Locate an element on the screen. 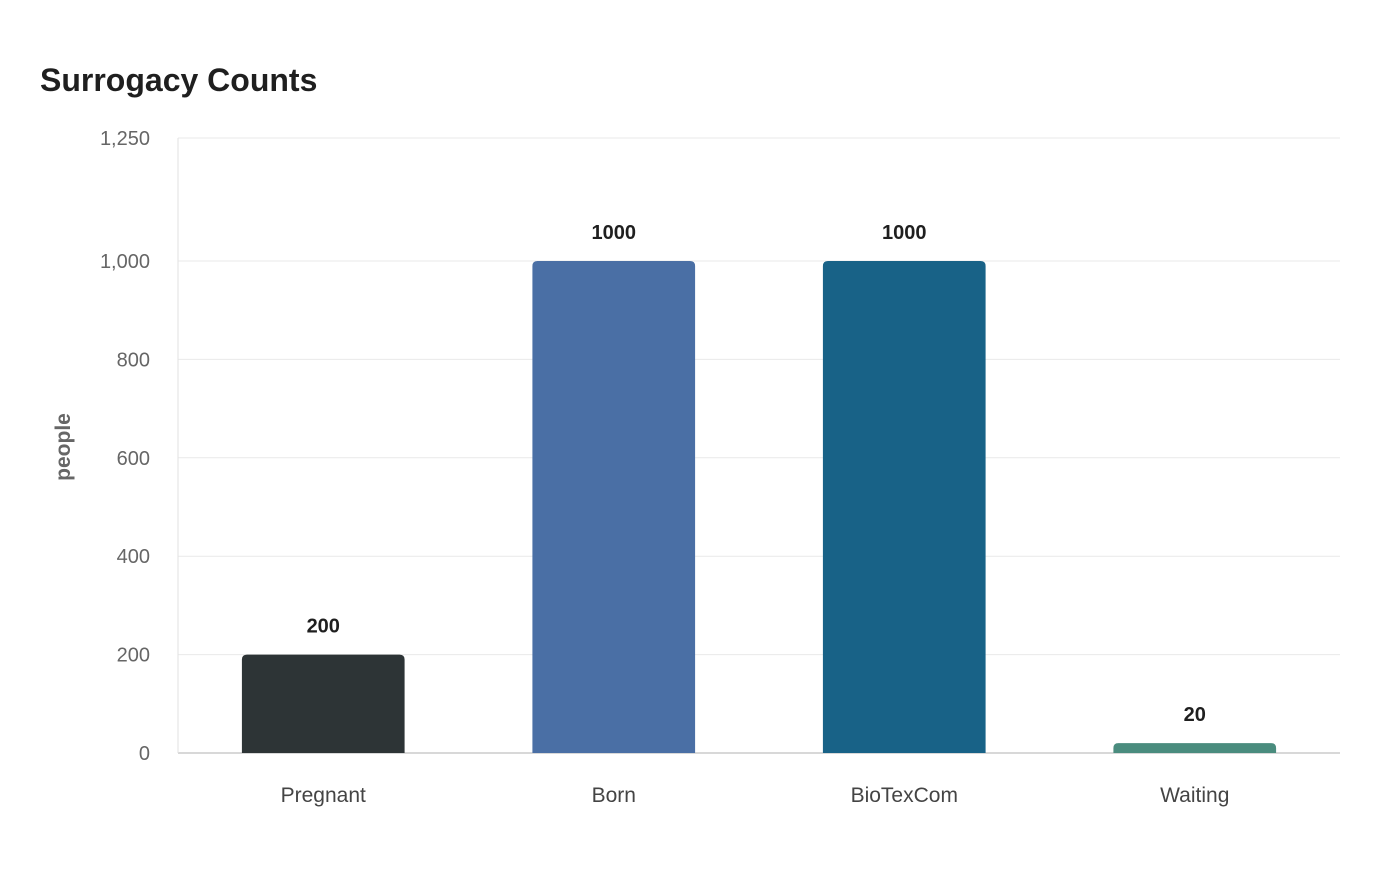  axes: 0 200 400 600 800 1,000 1,250 is located at coordinates (139, 446).